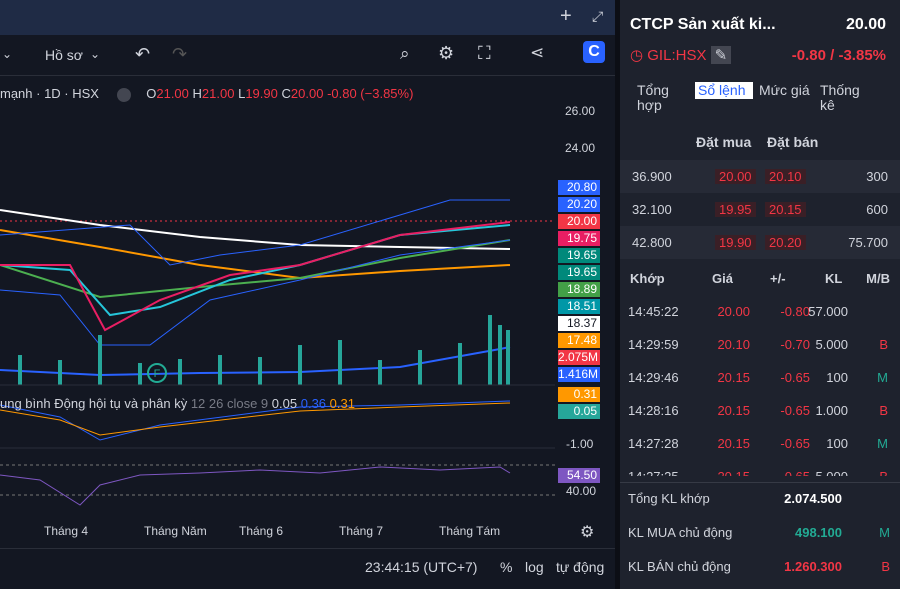  I want to click on price-tag: 17.48, so click(579, 340).